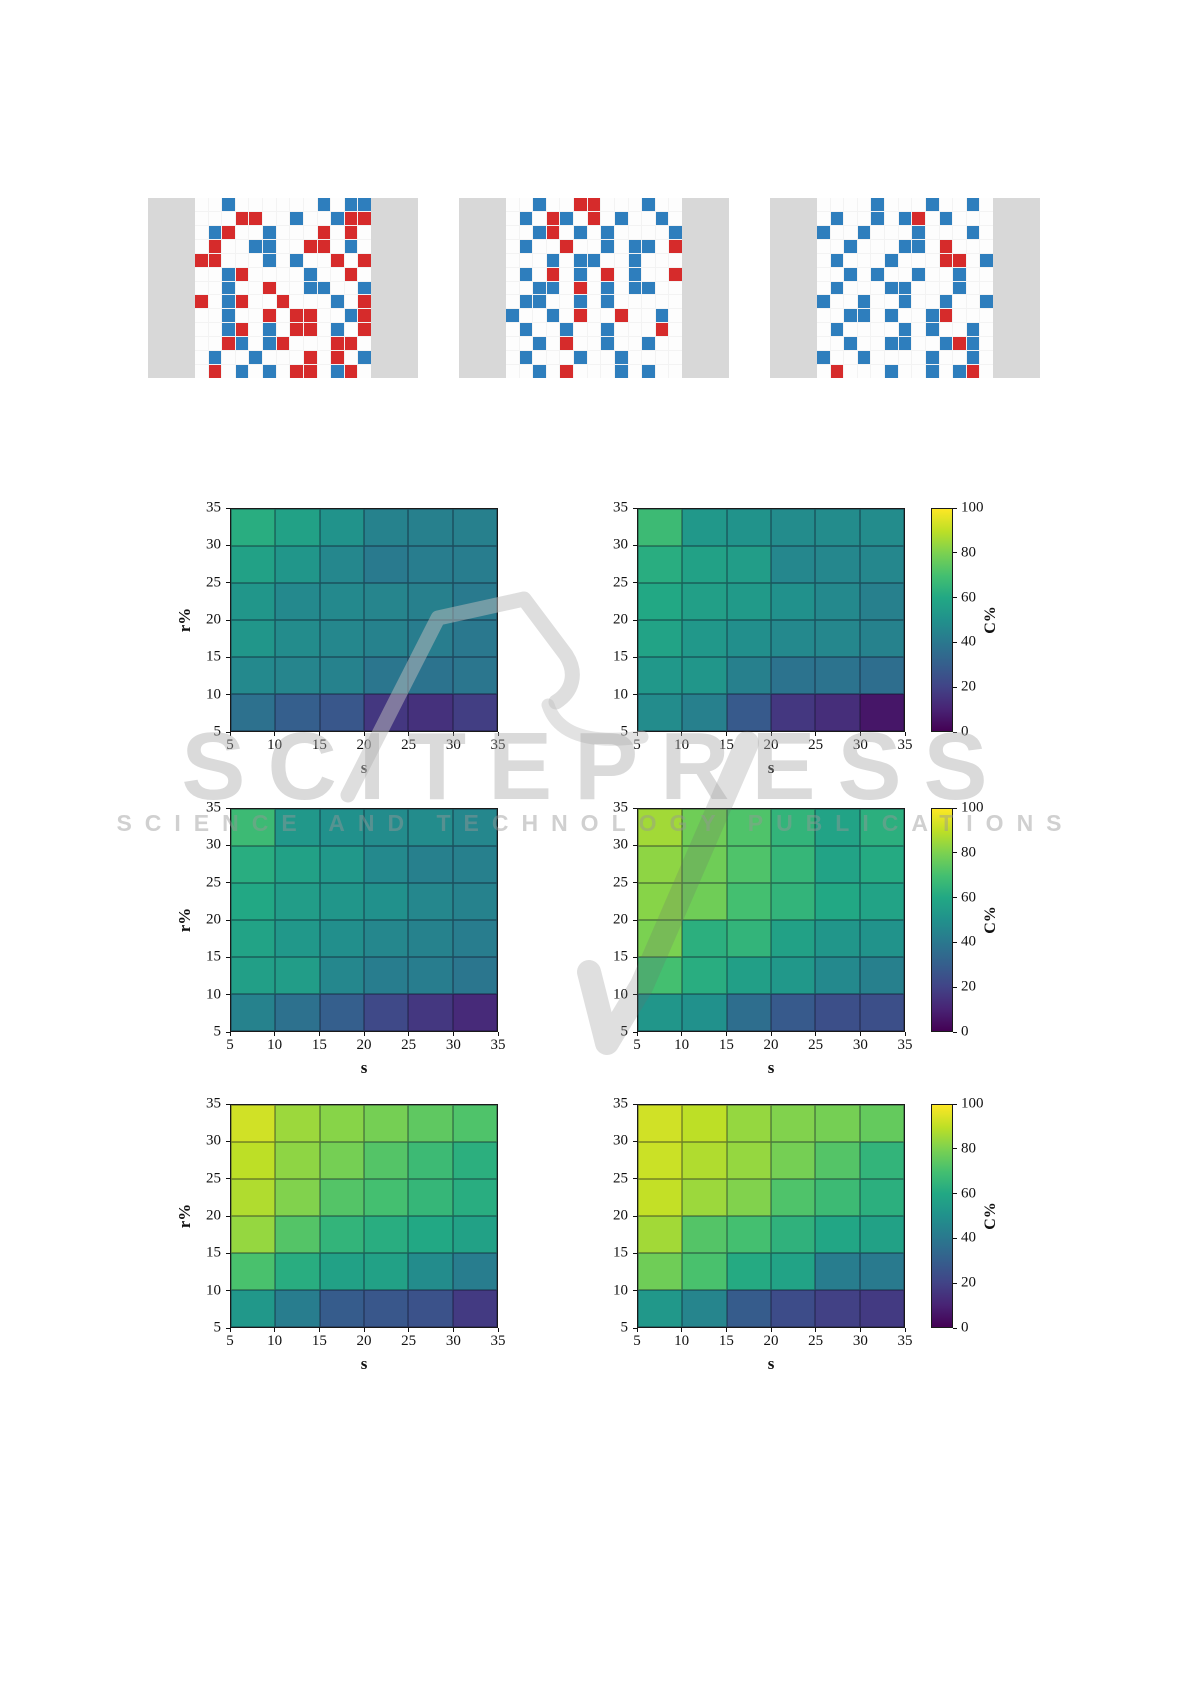 The height and width of the screenshot is (1684, 1191). I want to click on heatmap-row2-right: 5 10 15 20 25 30 35 5 10 15 20 25 30 35 s, so click(763, 939).